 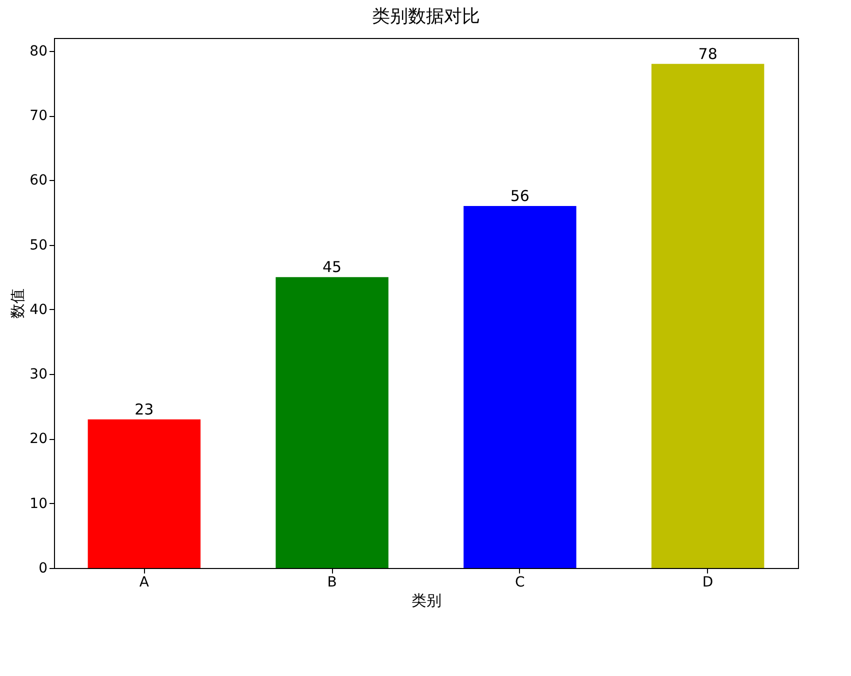 I want to click on data-label: 45, so click(x=332, y=267).